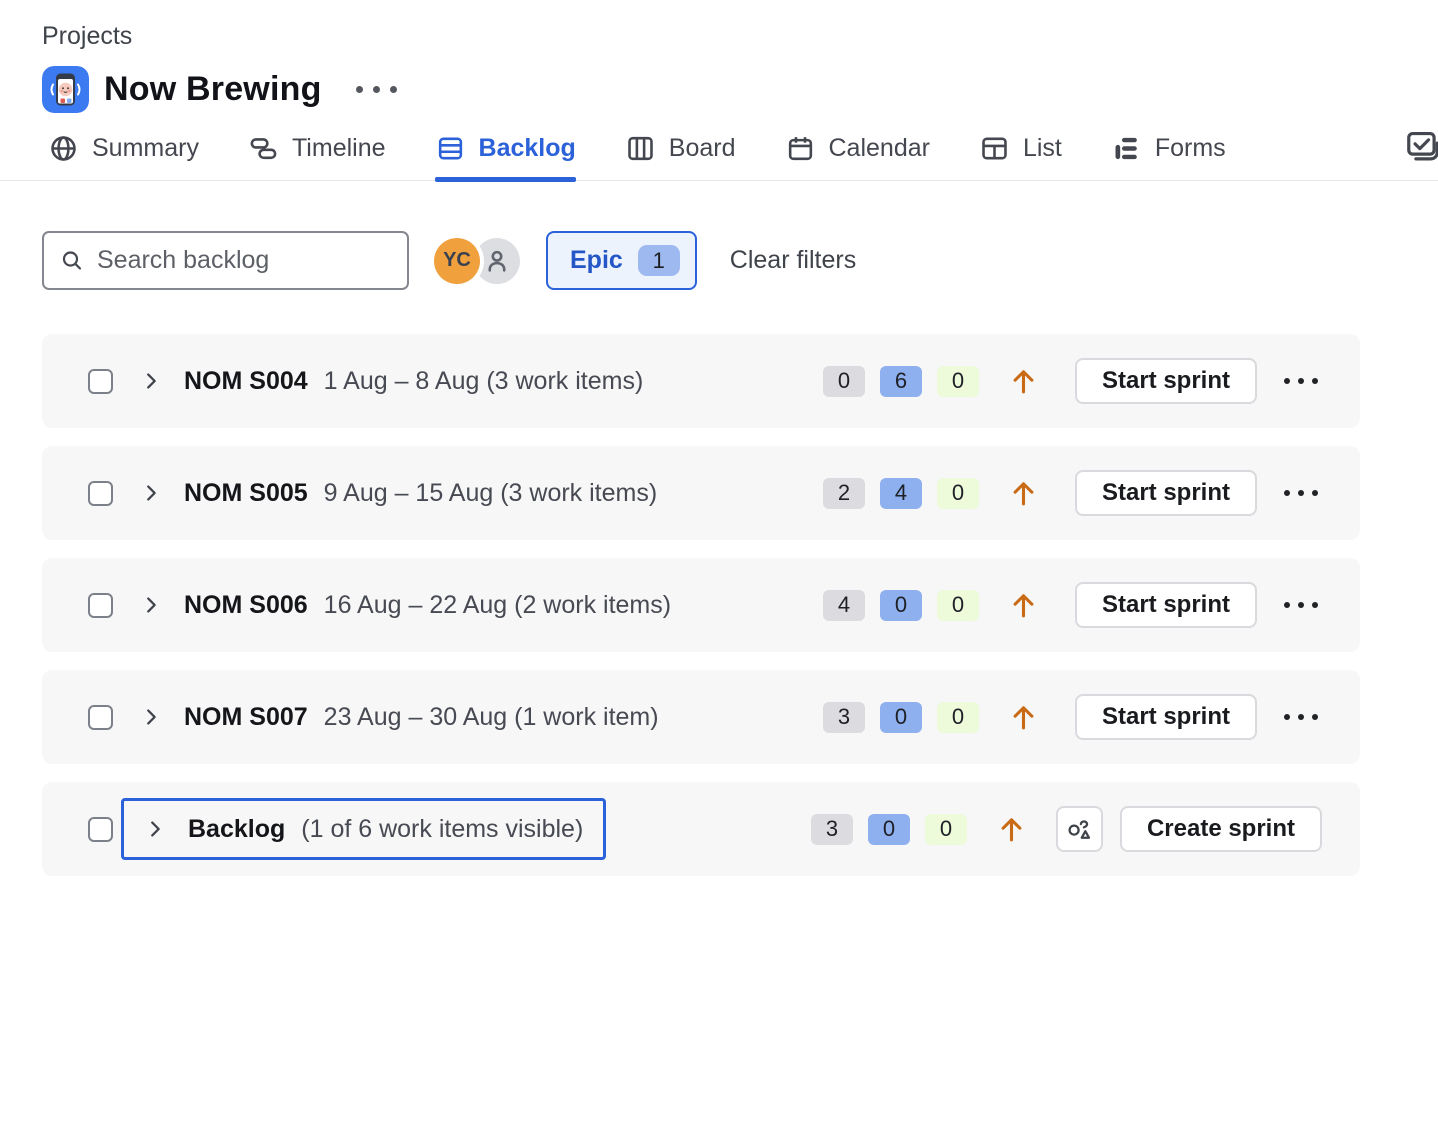 The image size is (1438, 1124). What do you see at coordinates (1020, 156) in the screenshot?
I see `tab-list: List` at bounding box center [1020, 156].